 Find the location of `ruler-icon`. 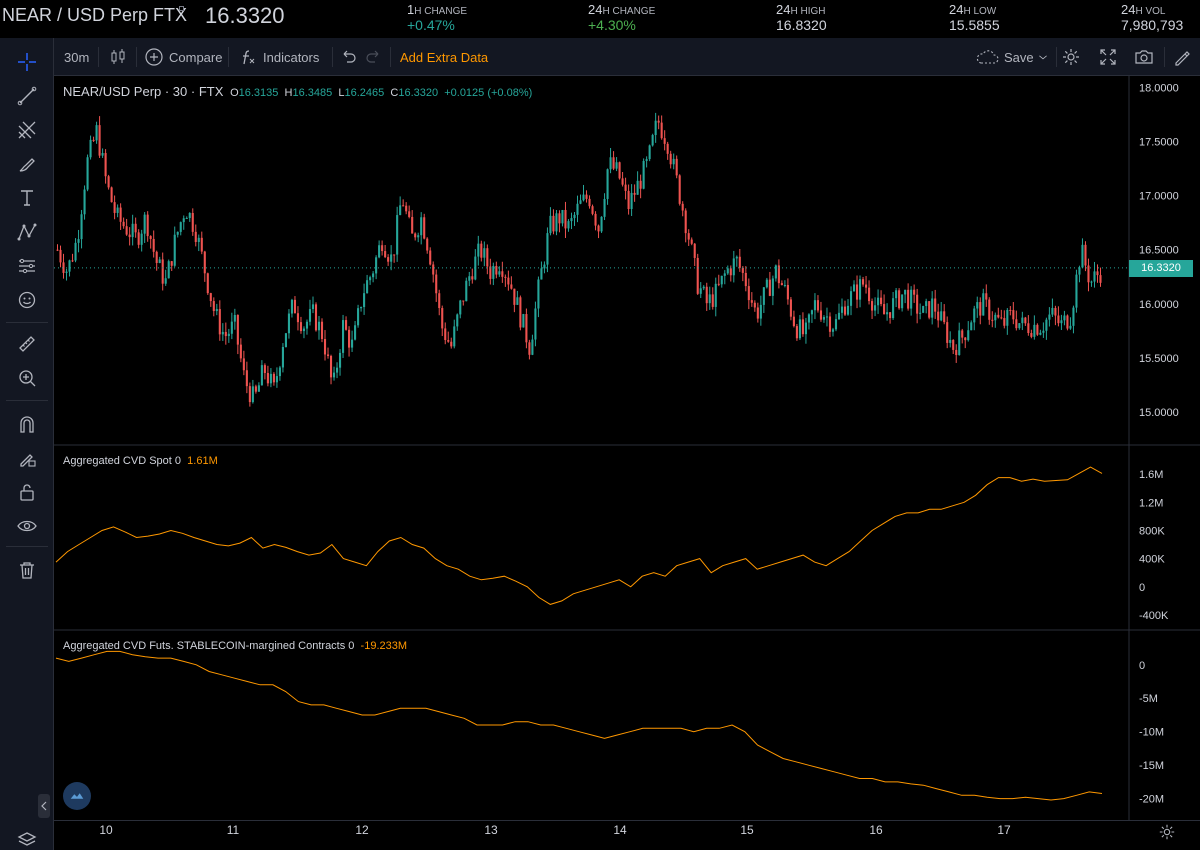

ruler-icon is located at coordinates (27, 344).